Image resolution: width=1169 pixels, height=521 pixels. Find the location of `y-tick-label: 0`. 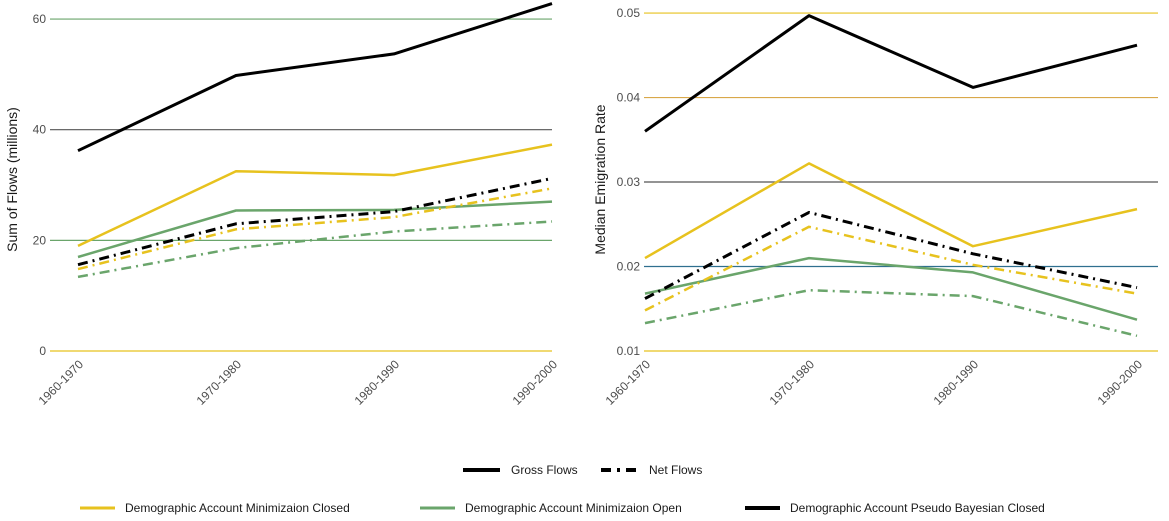

y-tick-label: 0 is located at coordinates (42, 351).